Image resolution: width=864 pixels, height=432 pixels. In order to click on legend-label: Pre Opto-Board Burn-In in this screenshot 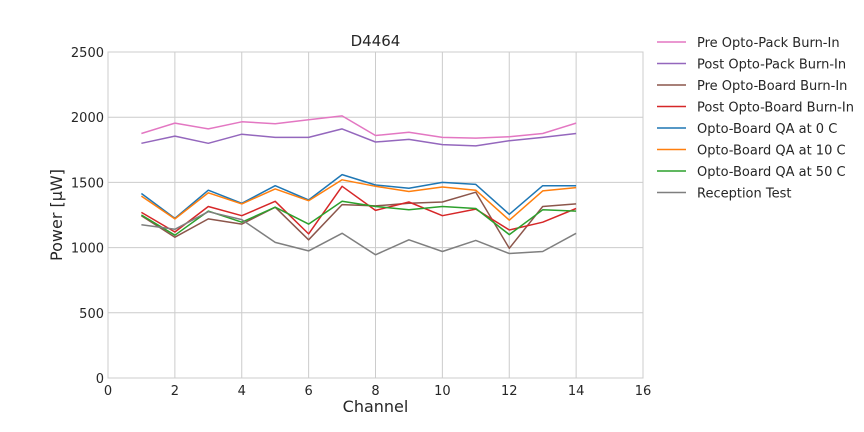, I will do `click(772, 86)`.